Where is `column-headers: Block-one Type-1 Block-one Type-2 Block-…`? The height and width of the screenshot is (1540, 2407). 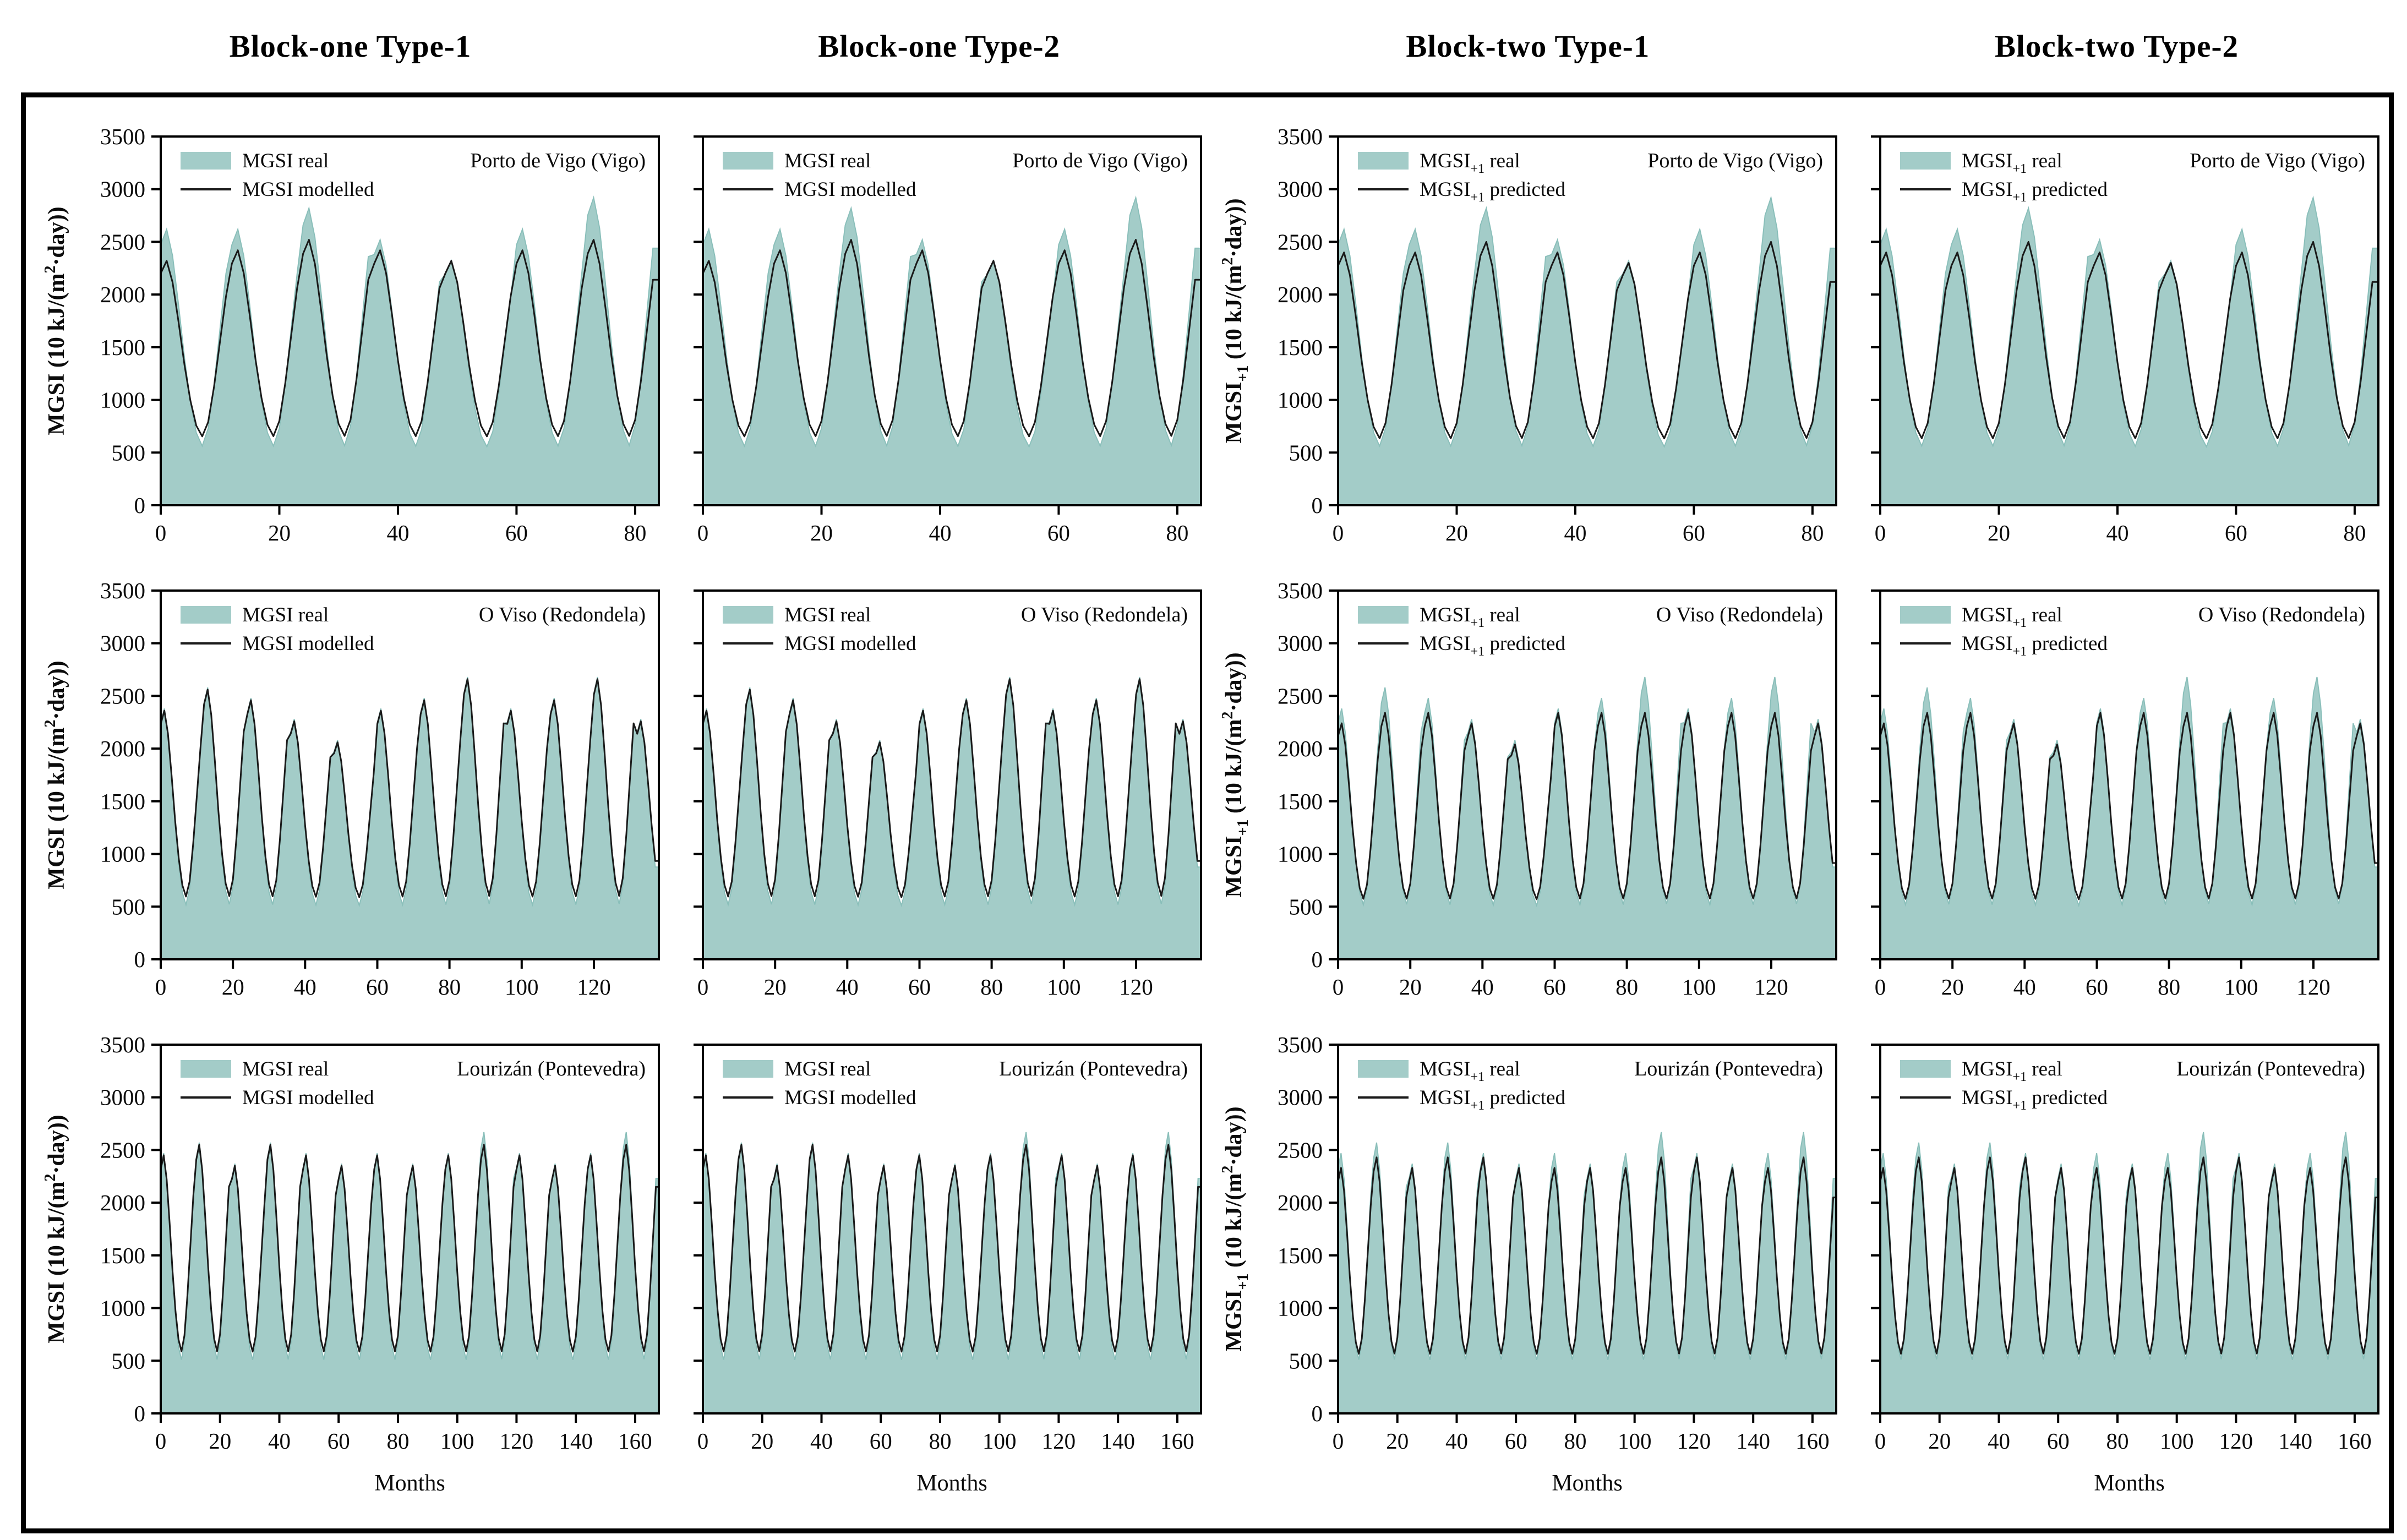
column-headers: Block-one Type-1 Block-one Type-2 Block-… is located at coordinates (1203, 46).